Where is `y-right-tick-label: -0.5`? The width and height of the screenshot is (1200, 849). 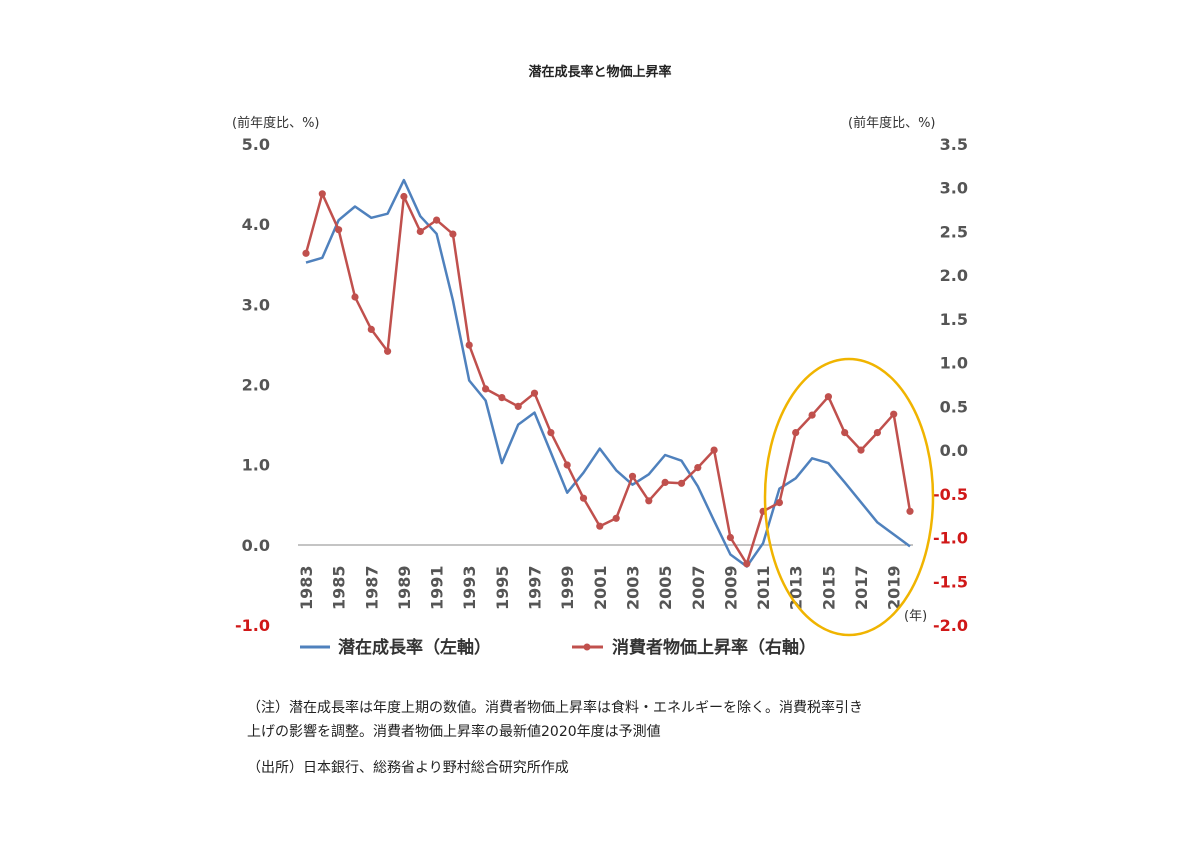
y-right-tick-label: -0.5 is located at coordinates (950, 494).